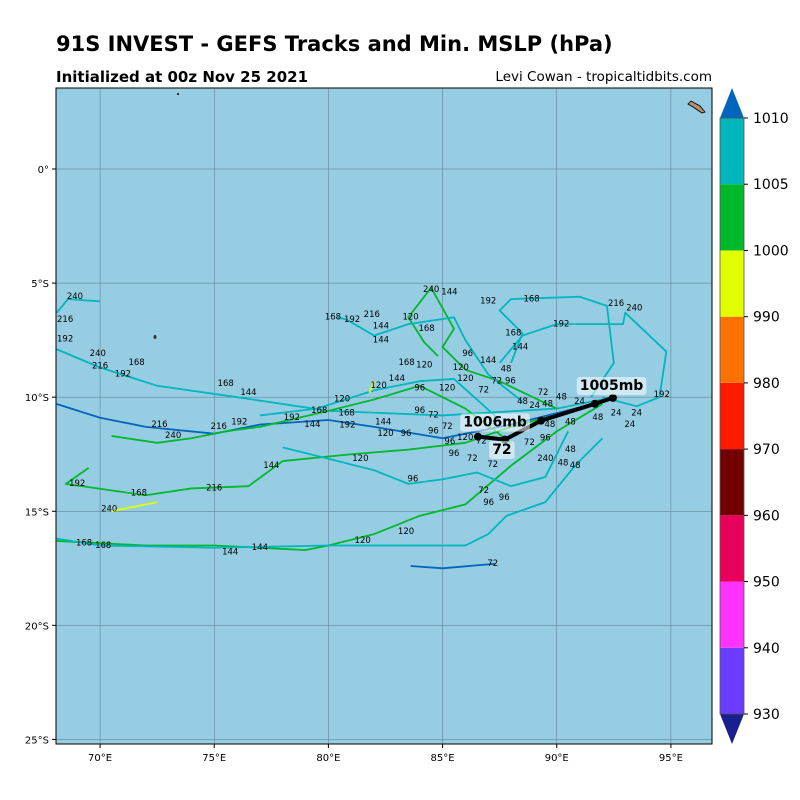 This screenshot has width=800, height=800. What do you see at coordinates (766, 318) in the screenshot?
I see `colorbar-tick-label: 990` at bounding box center [766, 318].